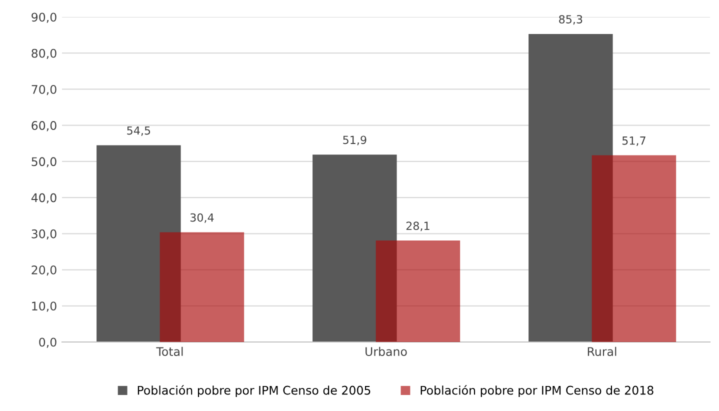  I want to click on y-tick-label: 30,0, so click(44, 234).